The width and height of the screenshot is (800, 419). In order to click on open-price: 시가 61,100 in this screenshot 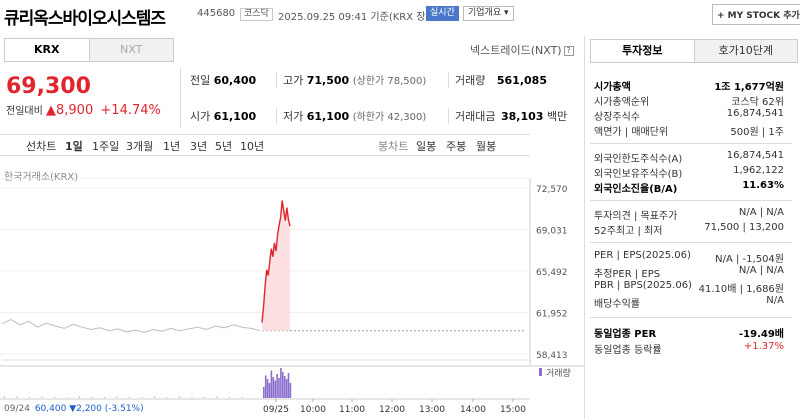, I will do `click(223, 116)`.